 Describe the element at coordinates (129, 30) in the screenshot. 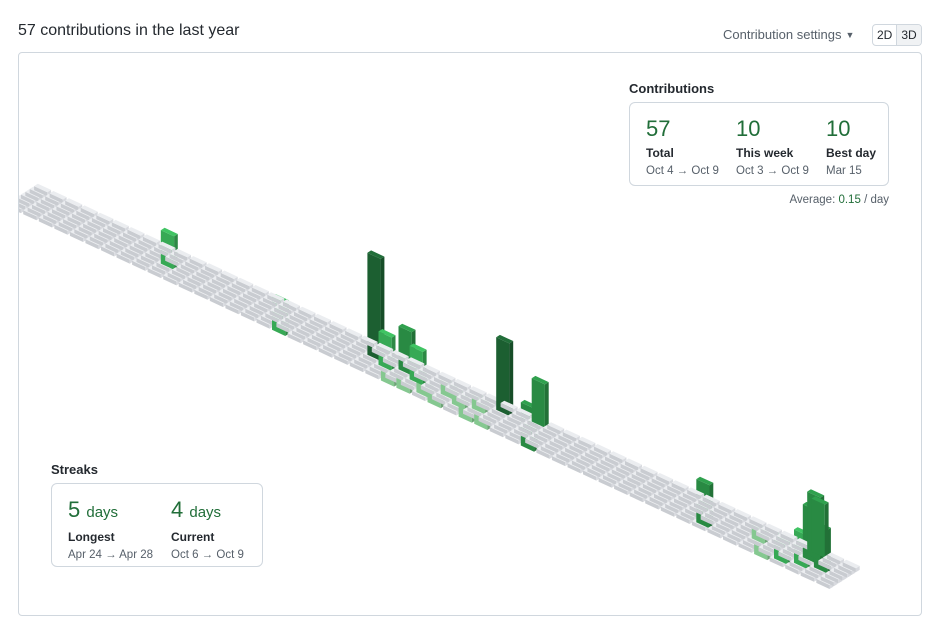

I see `contribution-count-heading: 57 contributions in the last year` at that location.